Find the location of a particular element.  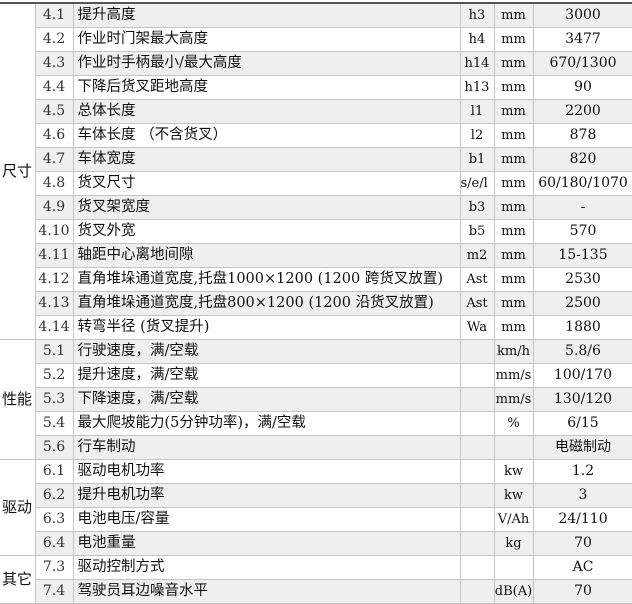

item-value: 878 is located at coordinates (582, 135).